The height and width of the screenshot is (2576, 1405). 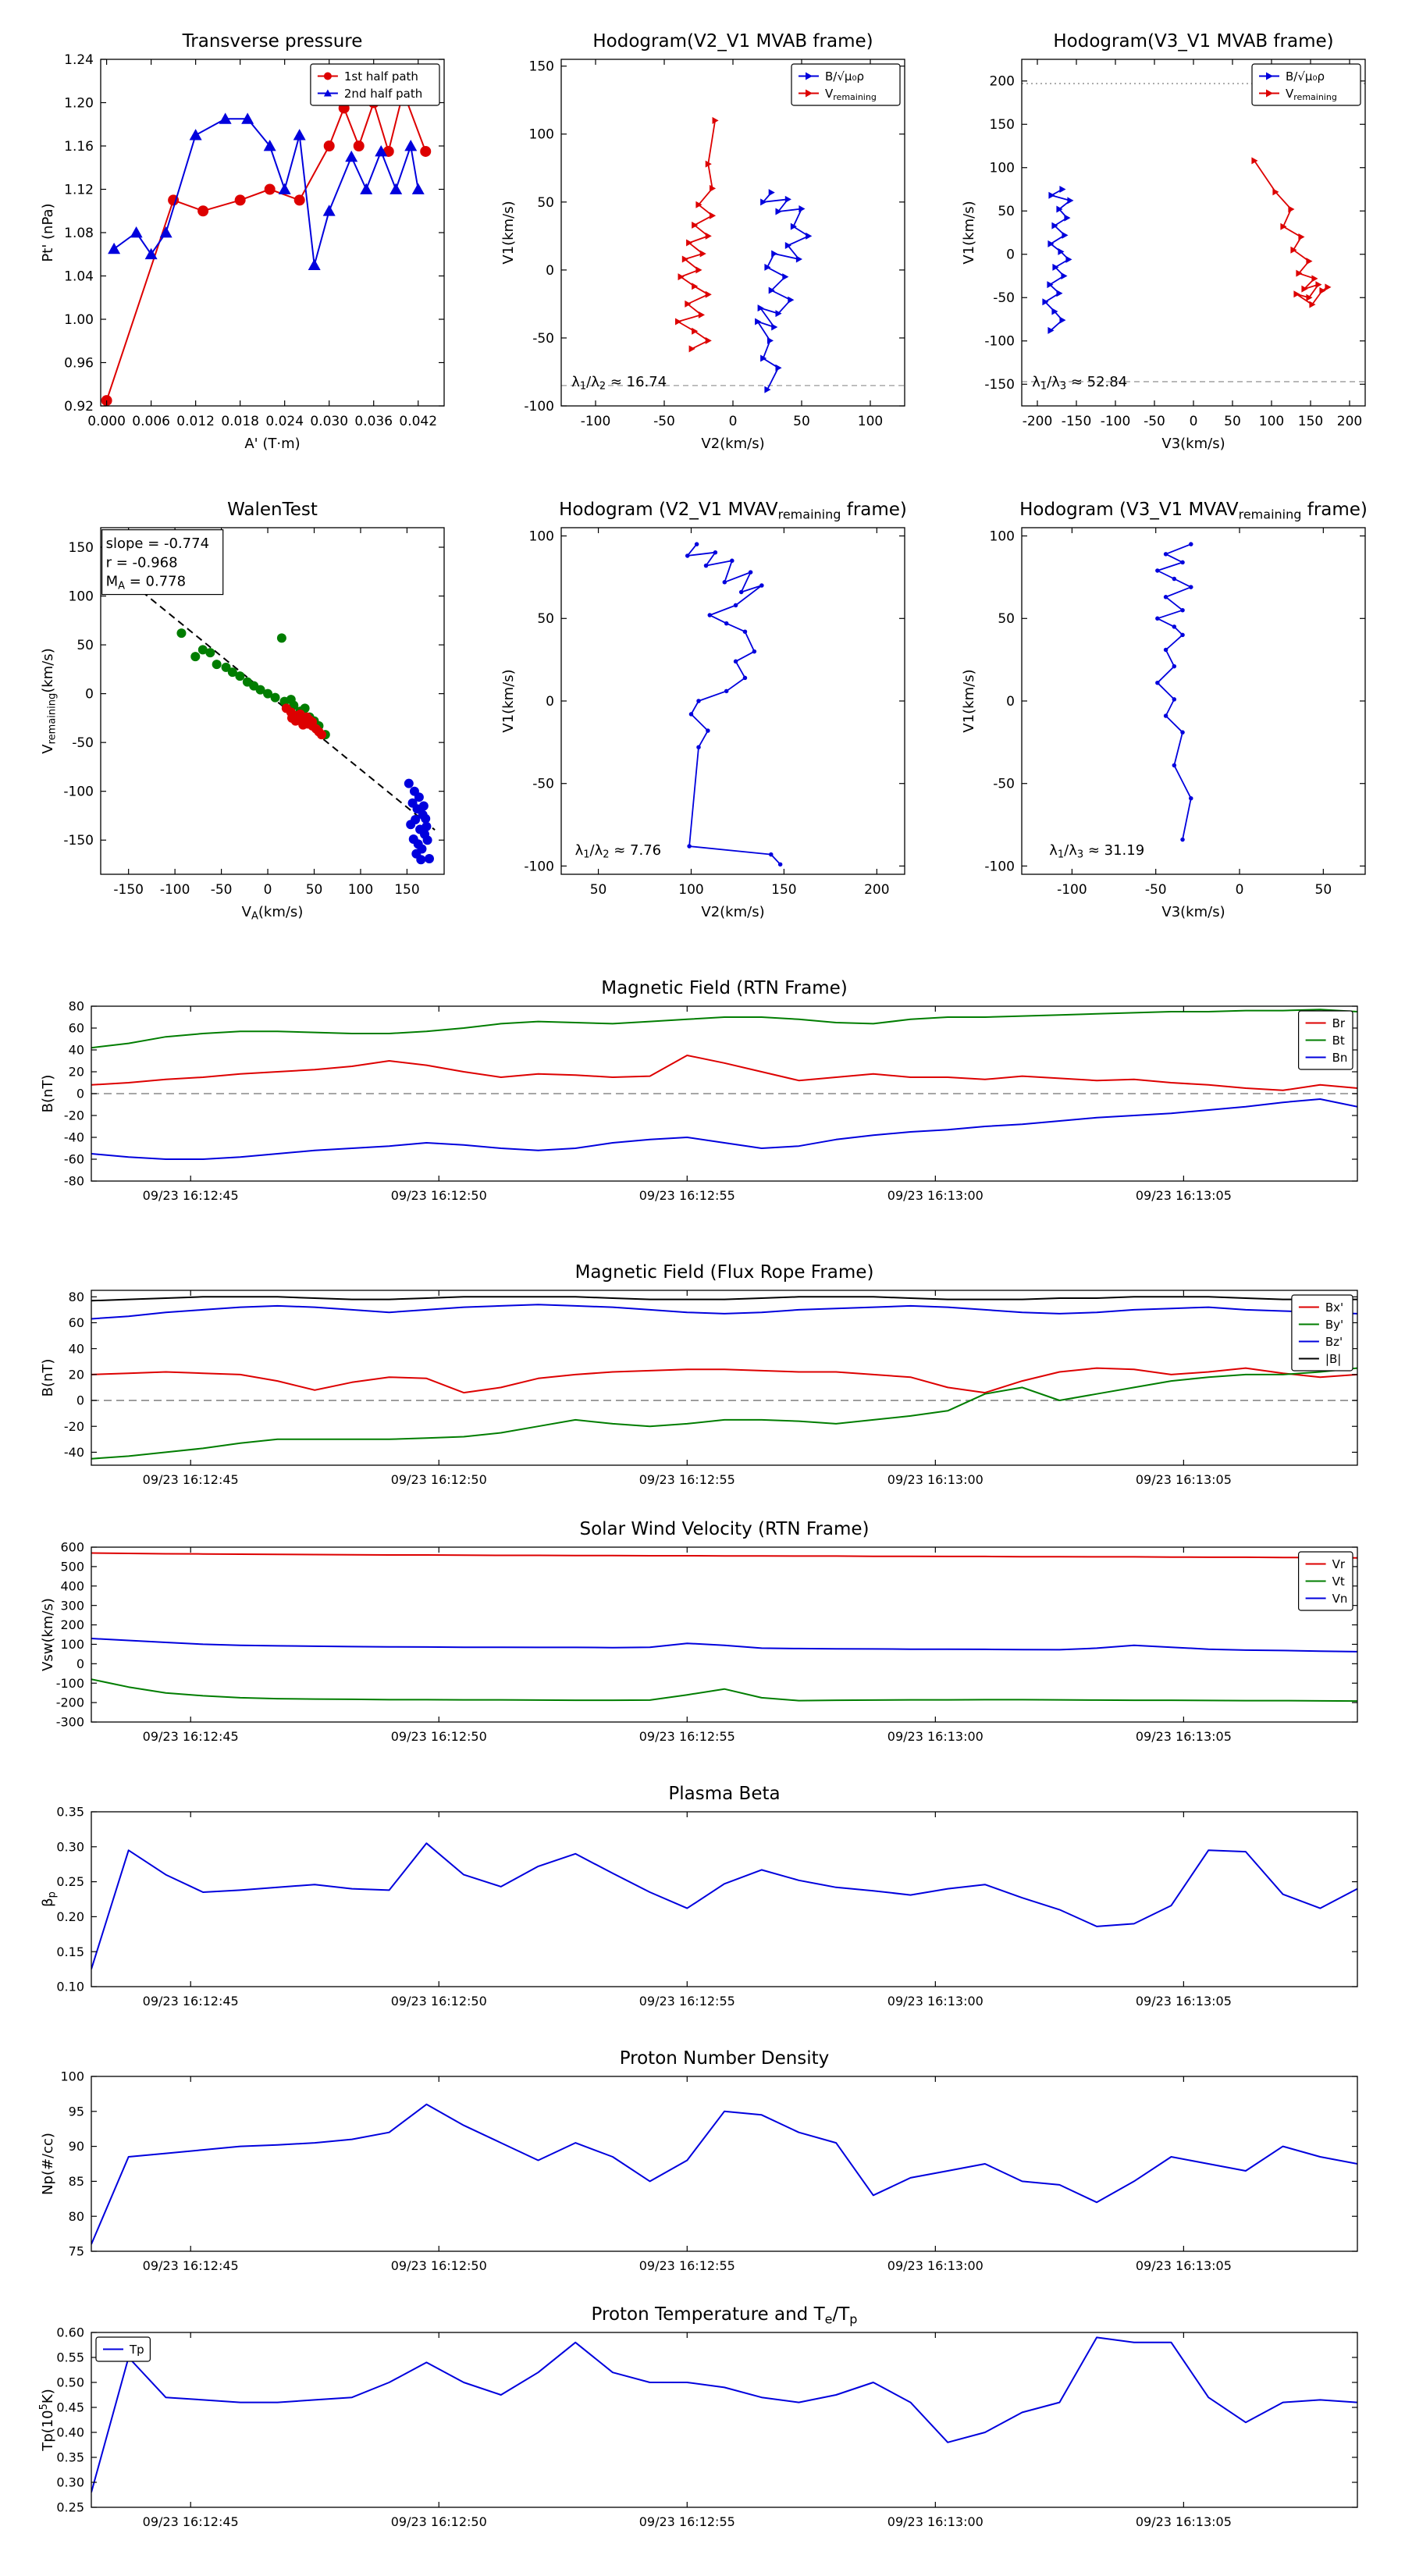 What do you see at coordinates (70, 1722) in the screenshot?
I see `svg-text: -300` at bounding box center [70, 1722].